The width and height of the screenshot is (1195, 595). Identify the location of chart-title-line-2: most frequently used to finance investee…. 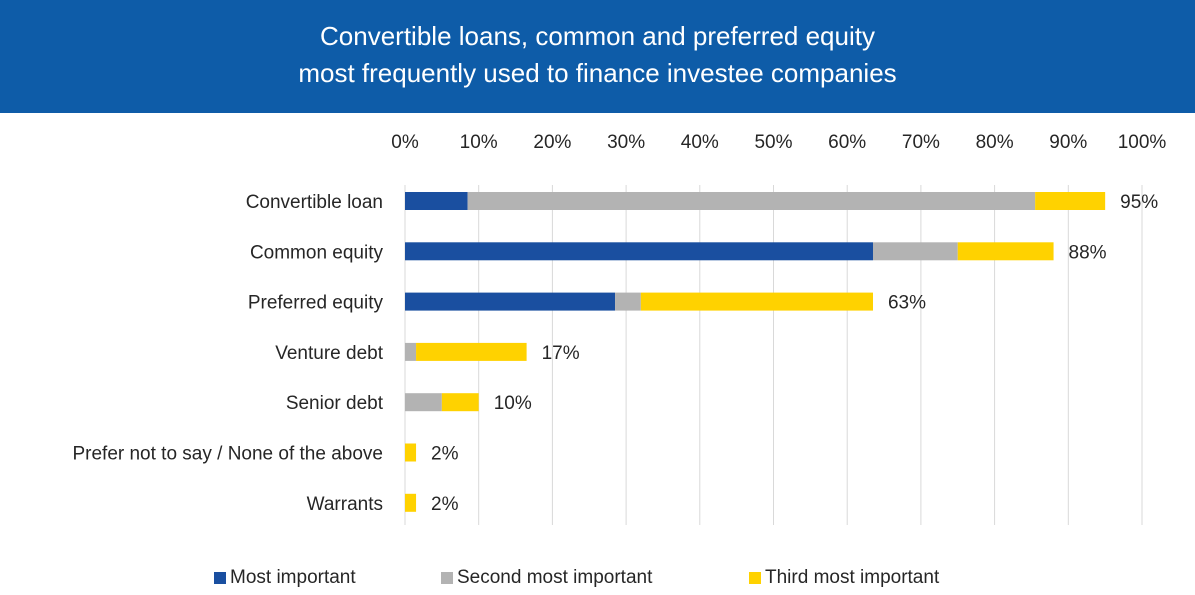
(597, 73).